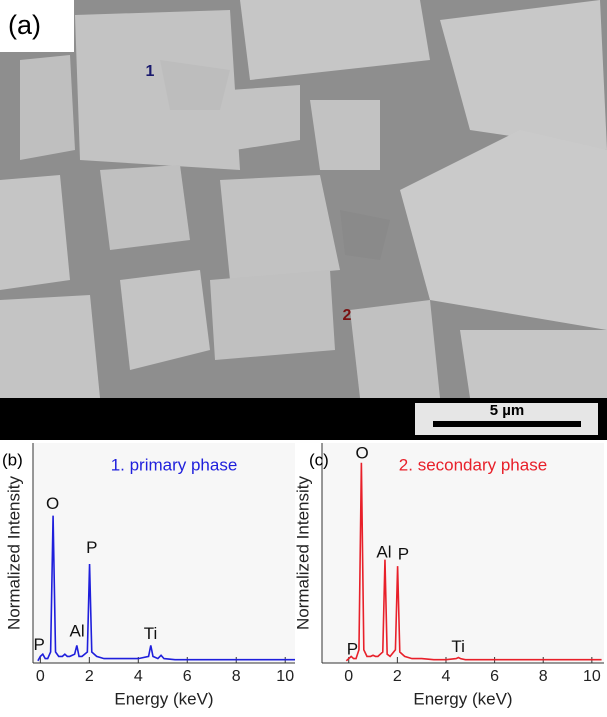 Image resolution: width=607 pixels, height=717 pixels. What do you see at coordinates (319, 459) in the screenshot?
I see `panel-label: (c)` at bounding box center [319, 459].